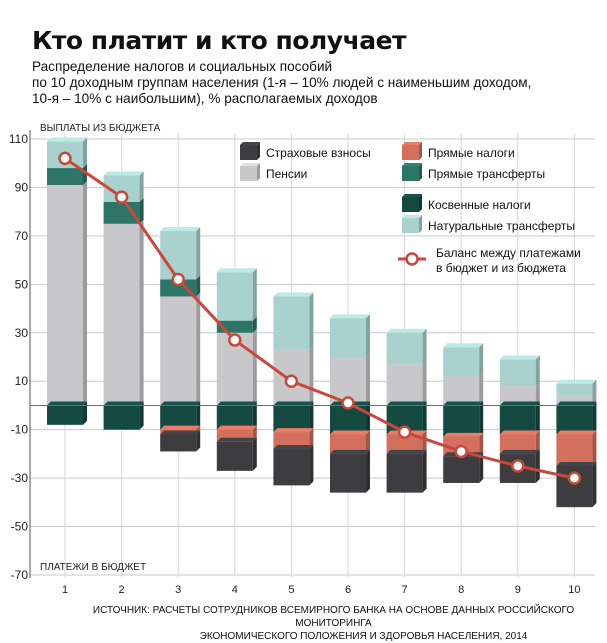 This screenshot has width=607, height=643. What do you see at coordinates (486, 174) in the screenshot?
I see `legend-label: Прямые трансферты` at bounding box center [486, 174].